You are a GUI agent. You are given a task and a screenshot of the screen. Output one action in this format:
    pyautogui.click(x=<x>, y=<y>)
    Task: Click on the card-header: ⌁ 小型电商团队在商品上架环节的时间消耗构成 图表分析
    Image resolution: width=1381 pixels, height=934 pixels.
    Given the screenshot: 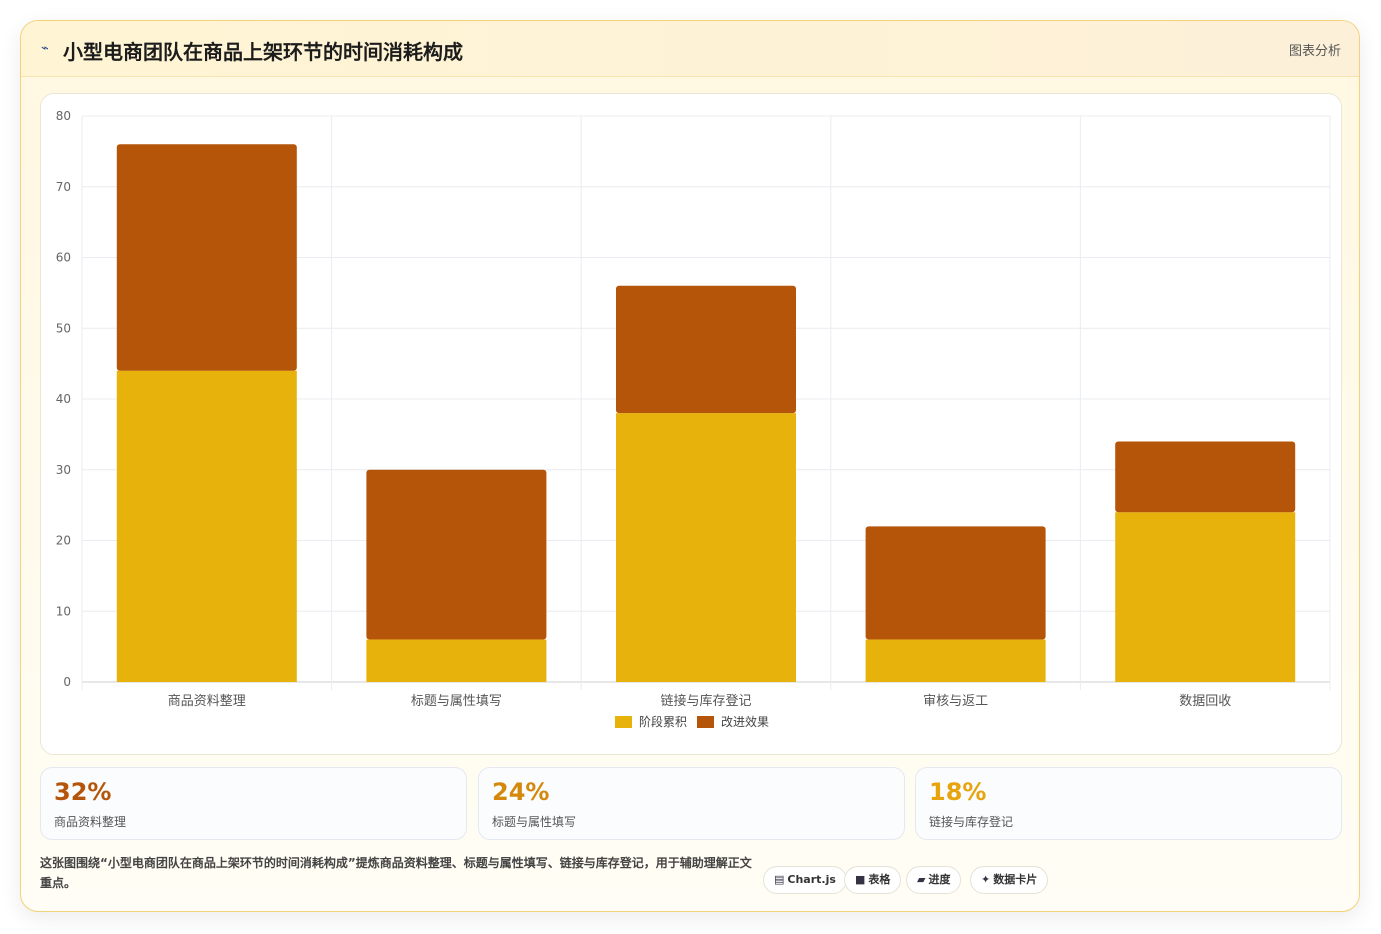 What is the action you would take?
    pyautogui.click(x=690, y=49)
    